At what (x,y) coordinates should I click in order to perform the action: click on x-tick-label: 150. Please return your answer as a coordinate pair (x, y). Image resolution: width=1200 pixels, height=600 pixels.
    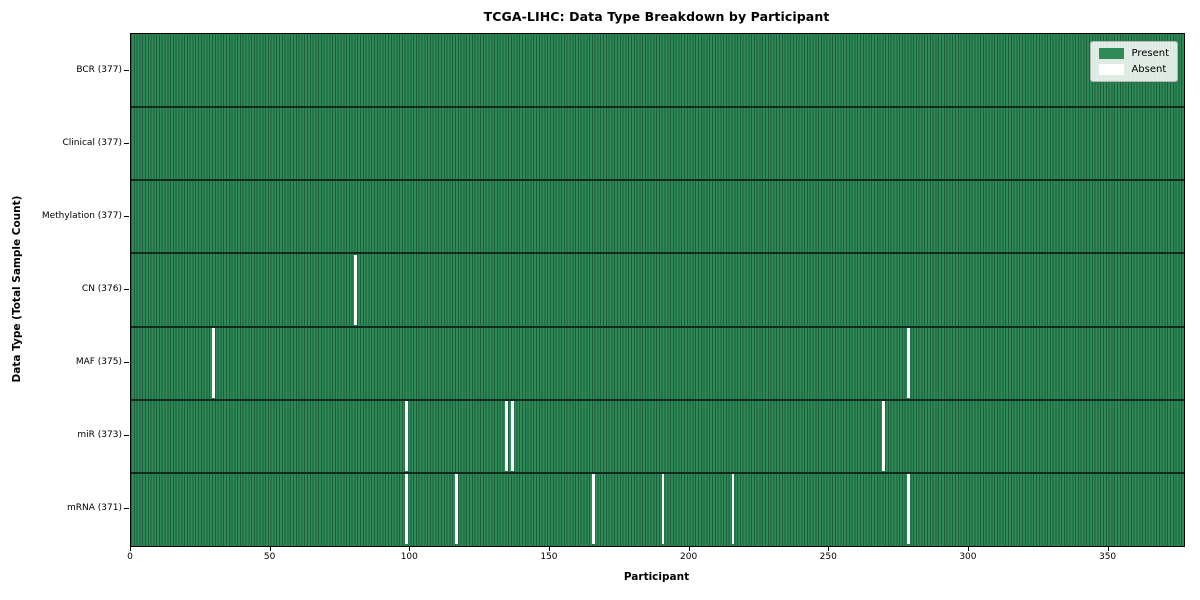
    Looking at the image, I should click on (549, 557).